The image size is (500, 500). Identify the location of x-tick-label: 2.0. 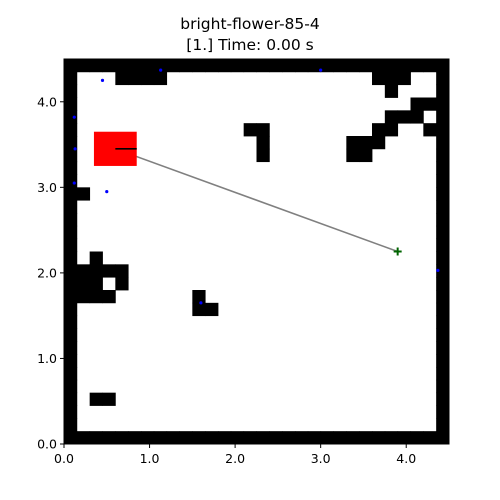
(235, 458).